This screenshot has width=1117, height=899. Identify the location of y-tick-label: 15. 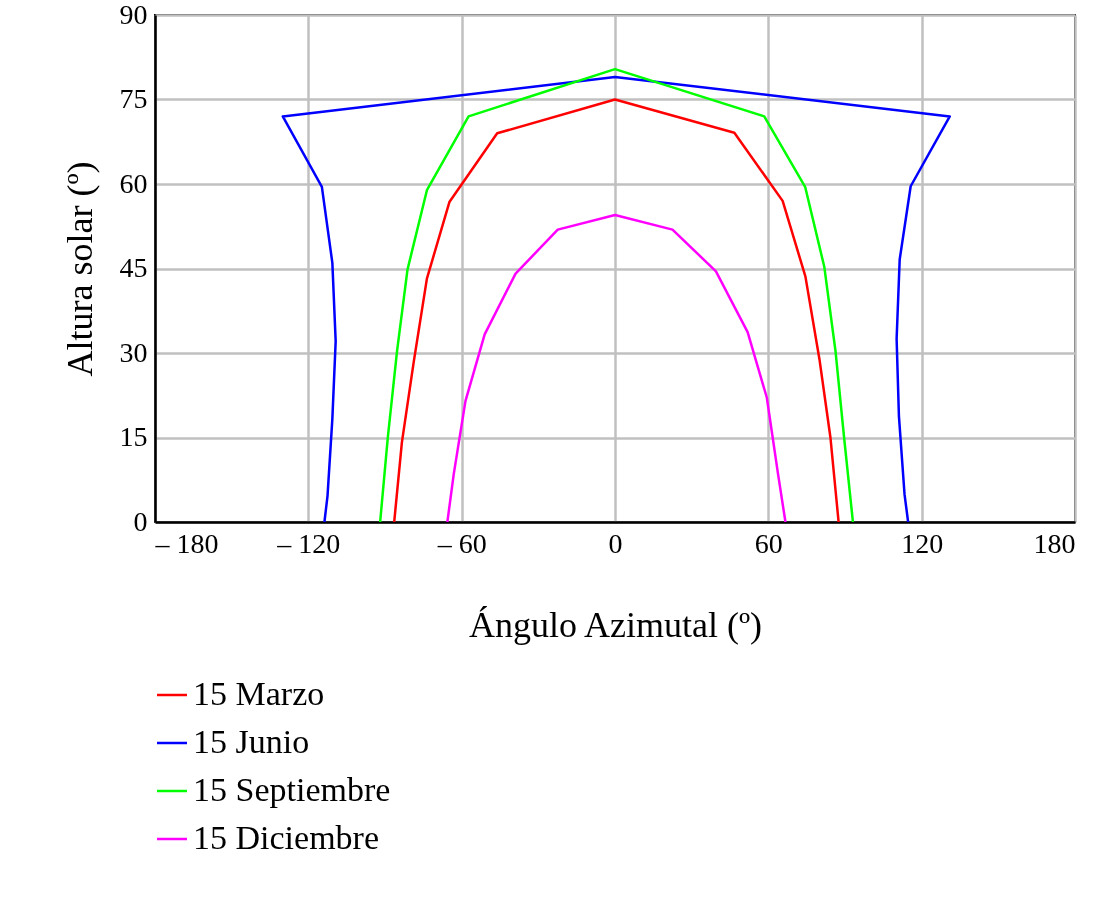
(133, 436).